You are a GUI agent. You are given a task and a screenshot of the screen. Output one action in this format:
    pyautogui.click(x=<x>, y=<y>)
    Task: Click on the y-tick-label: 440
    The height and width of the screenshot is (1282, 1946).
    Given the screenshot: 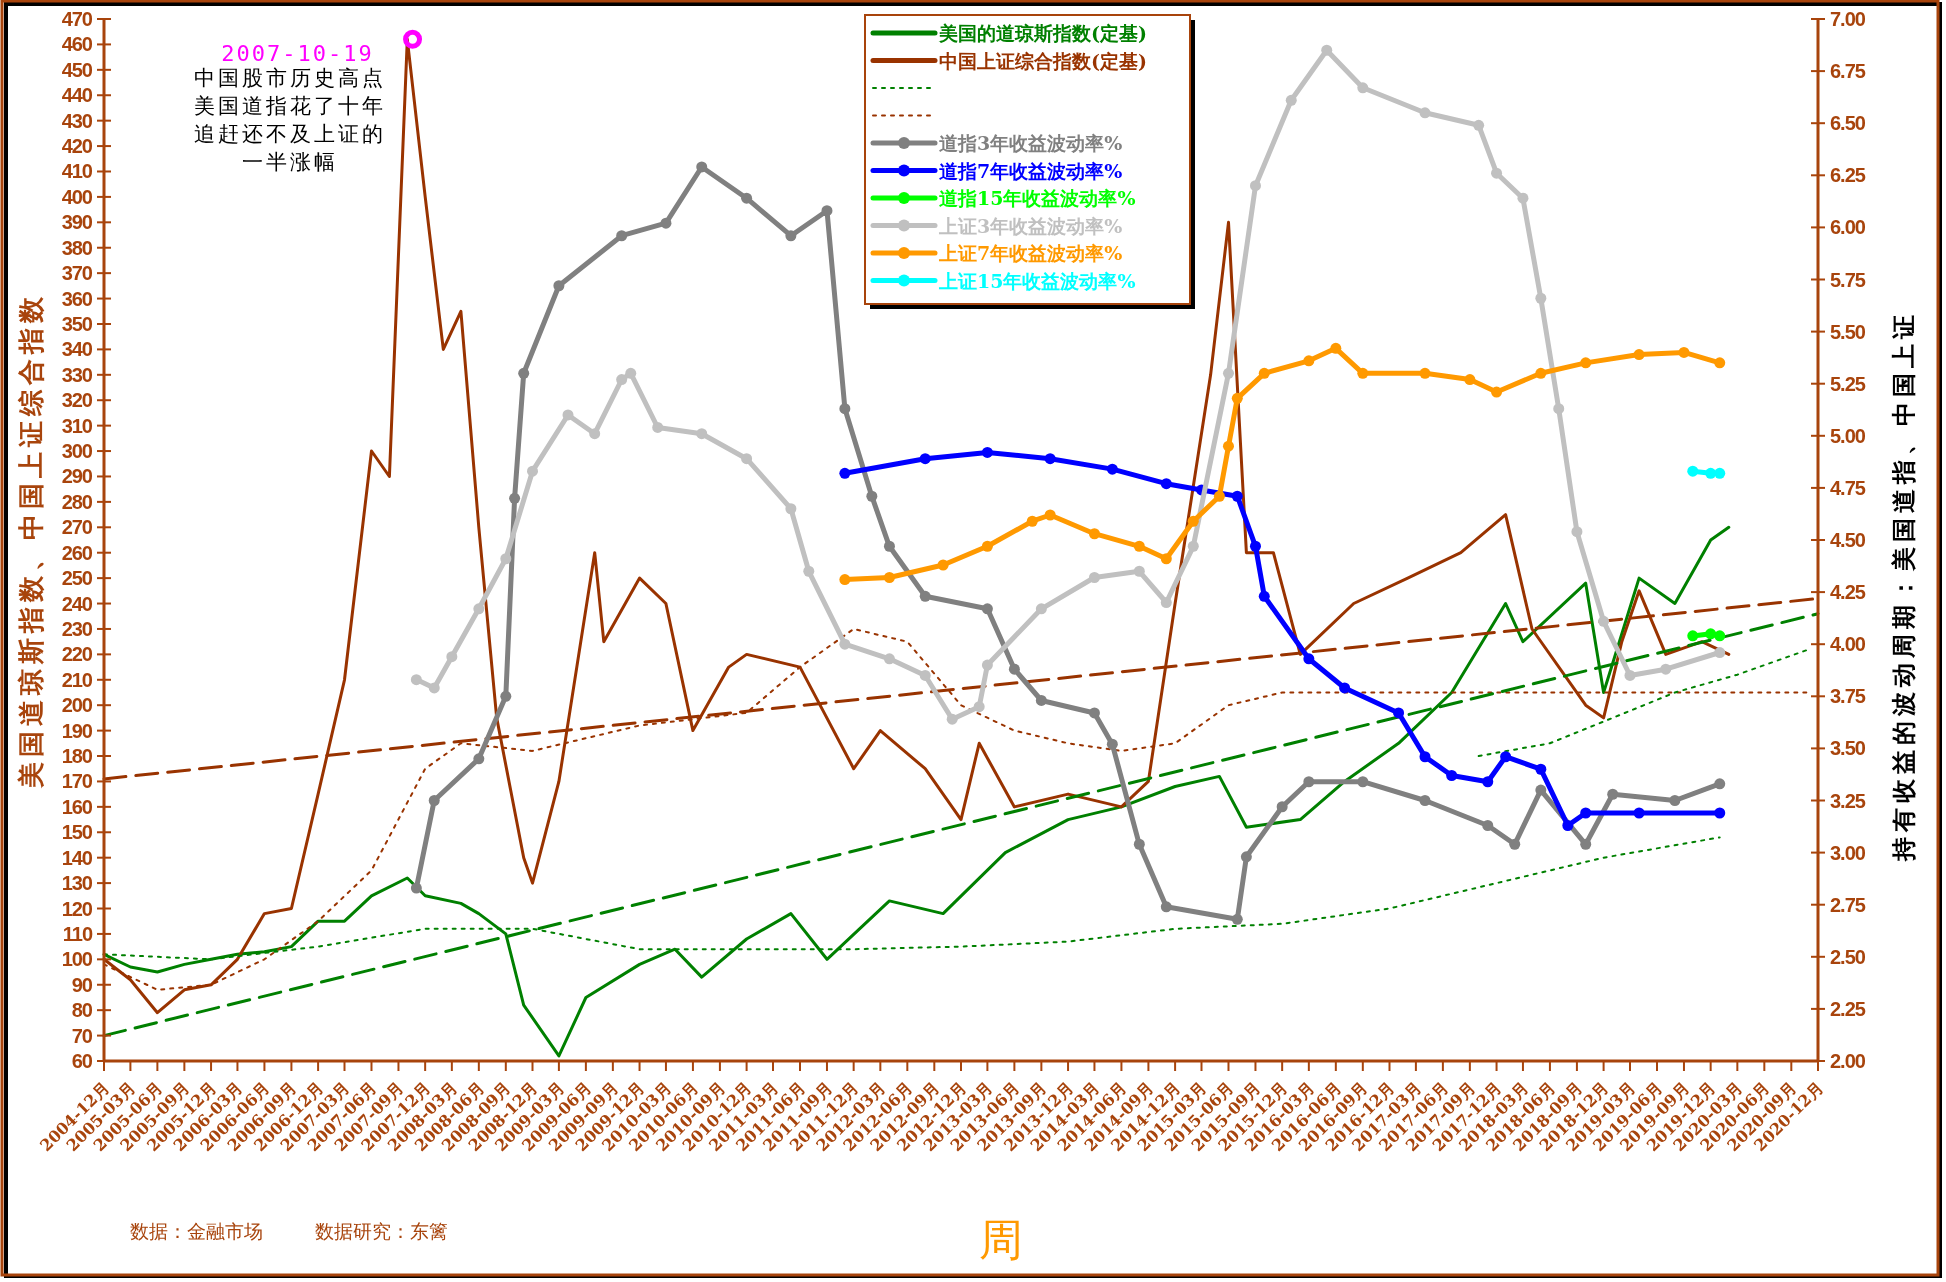 What is the action you would take?
    pyautogui.click(x=77, y=95)
    